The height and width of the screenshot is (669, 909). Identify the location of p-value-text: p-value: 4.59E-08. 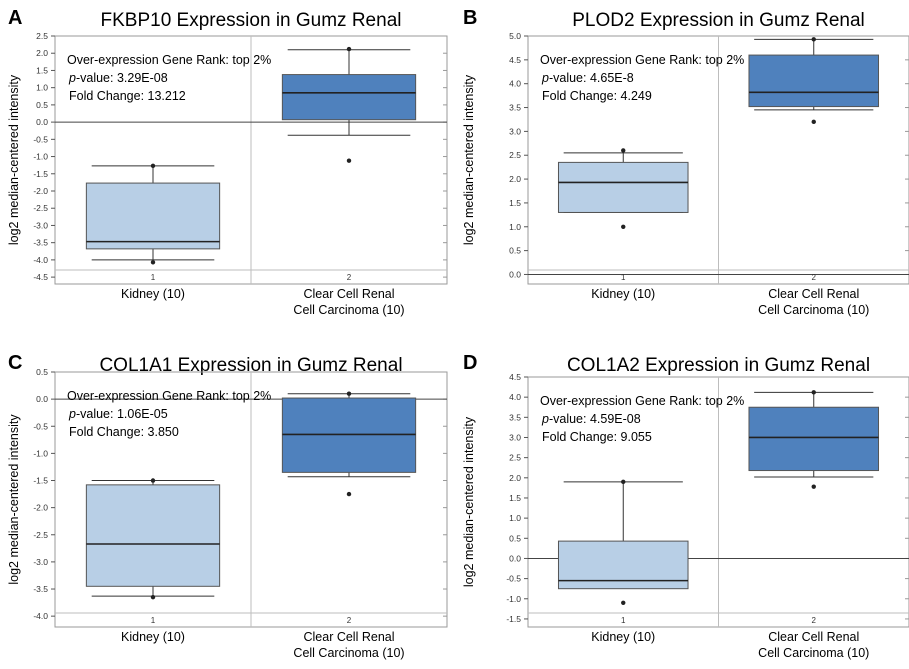
(591, 419).